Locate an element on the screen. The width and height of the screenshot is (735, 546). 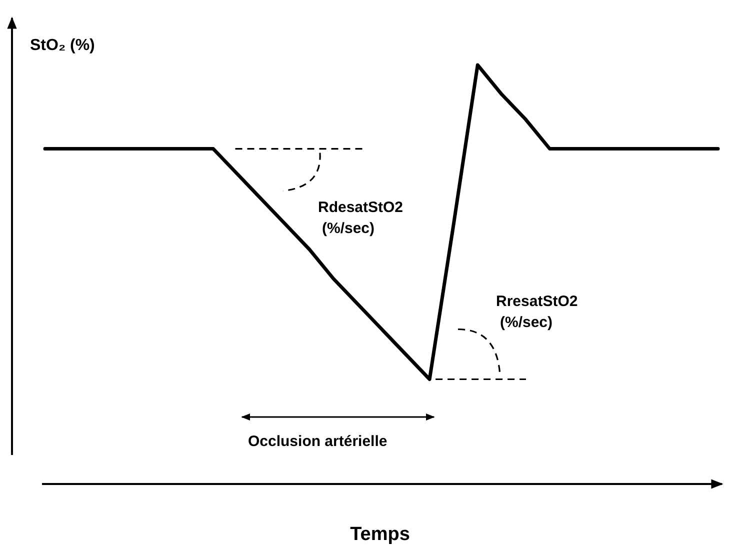
x-axis-title: Temps is located at coordinates (380, 534).